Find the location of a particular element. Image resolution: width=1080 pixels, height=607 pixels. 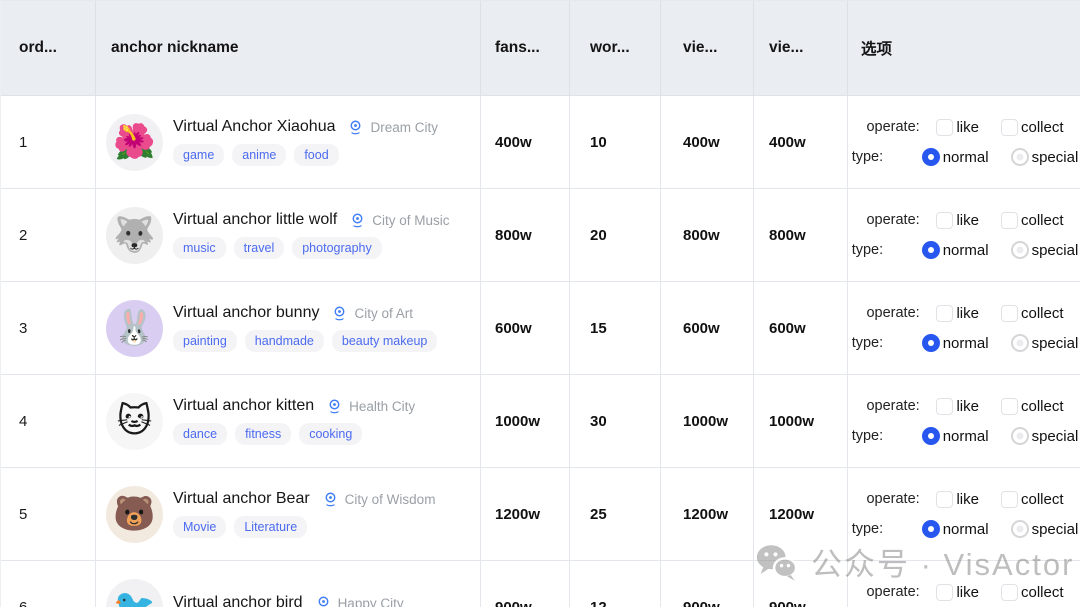

views-value: 1000w is located at coordinates (706, 421).